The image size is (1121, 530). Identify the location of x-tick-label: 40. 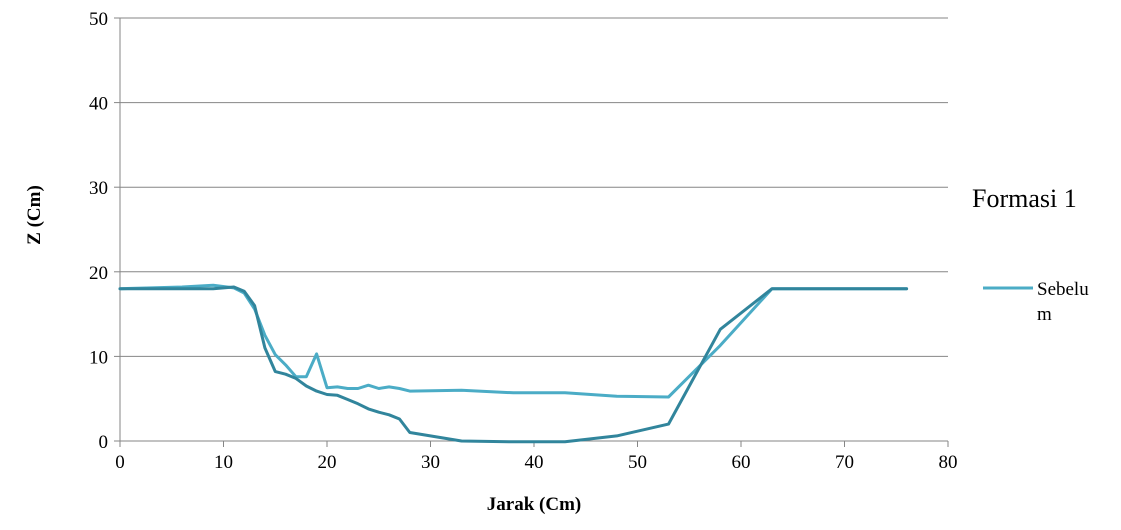
(534, 462).